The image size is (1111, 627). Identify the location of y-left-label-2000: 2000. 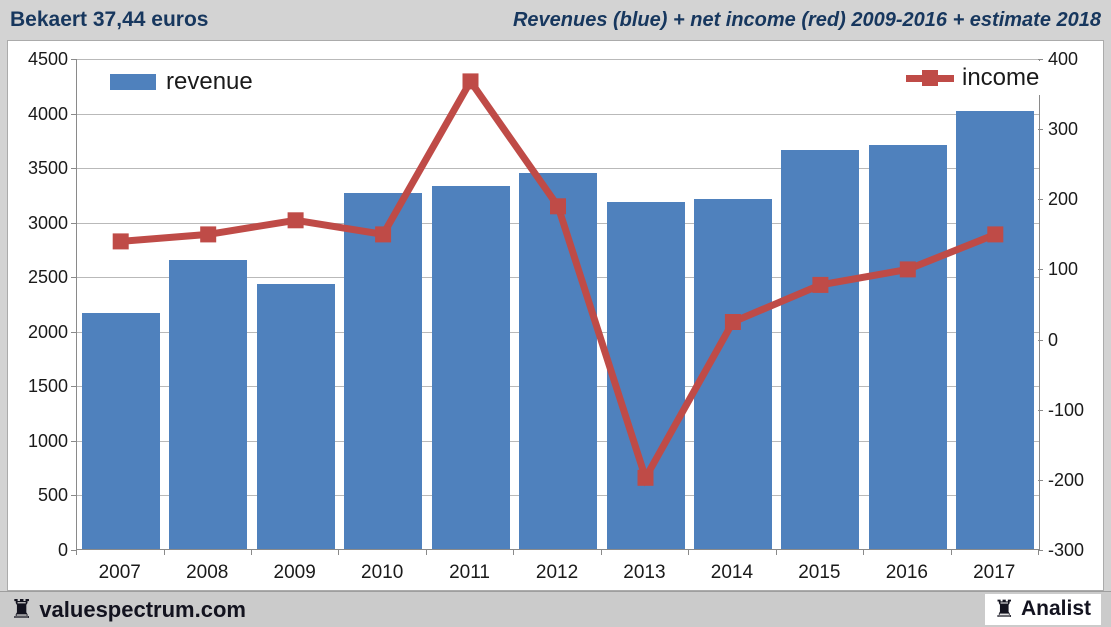
(47, 331).